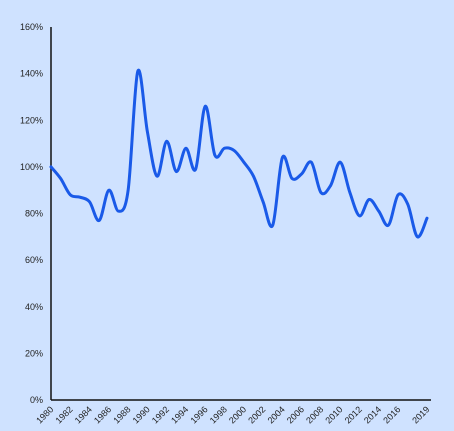 Image resolution: width=454 pixels, height=431 pixels. I want to click on y-tick-label: 20%, so click(34, 353).